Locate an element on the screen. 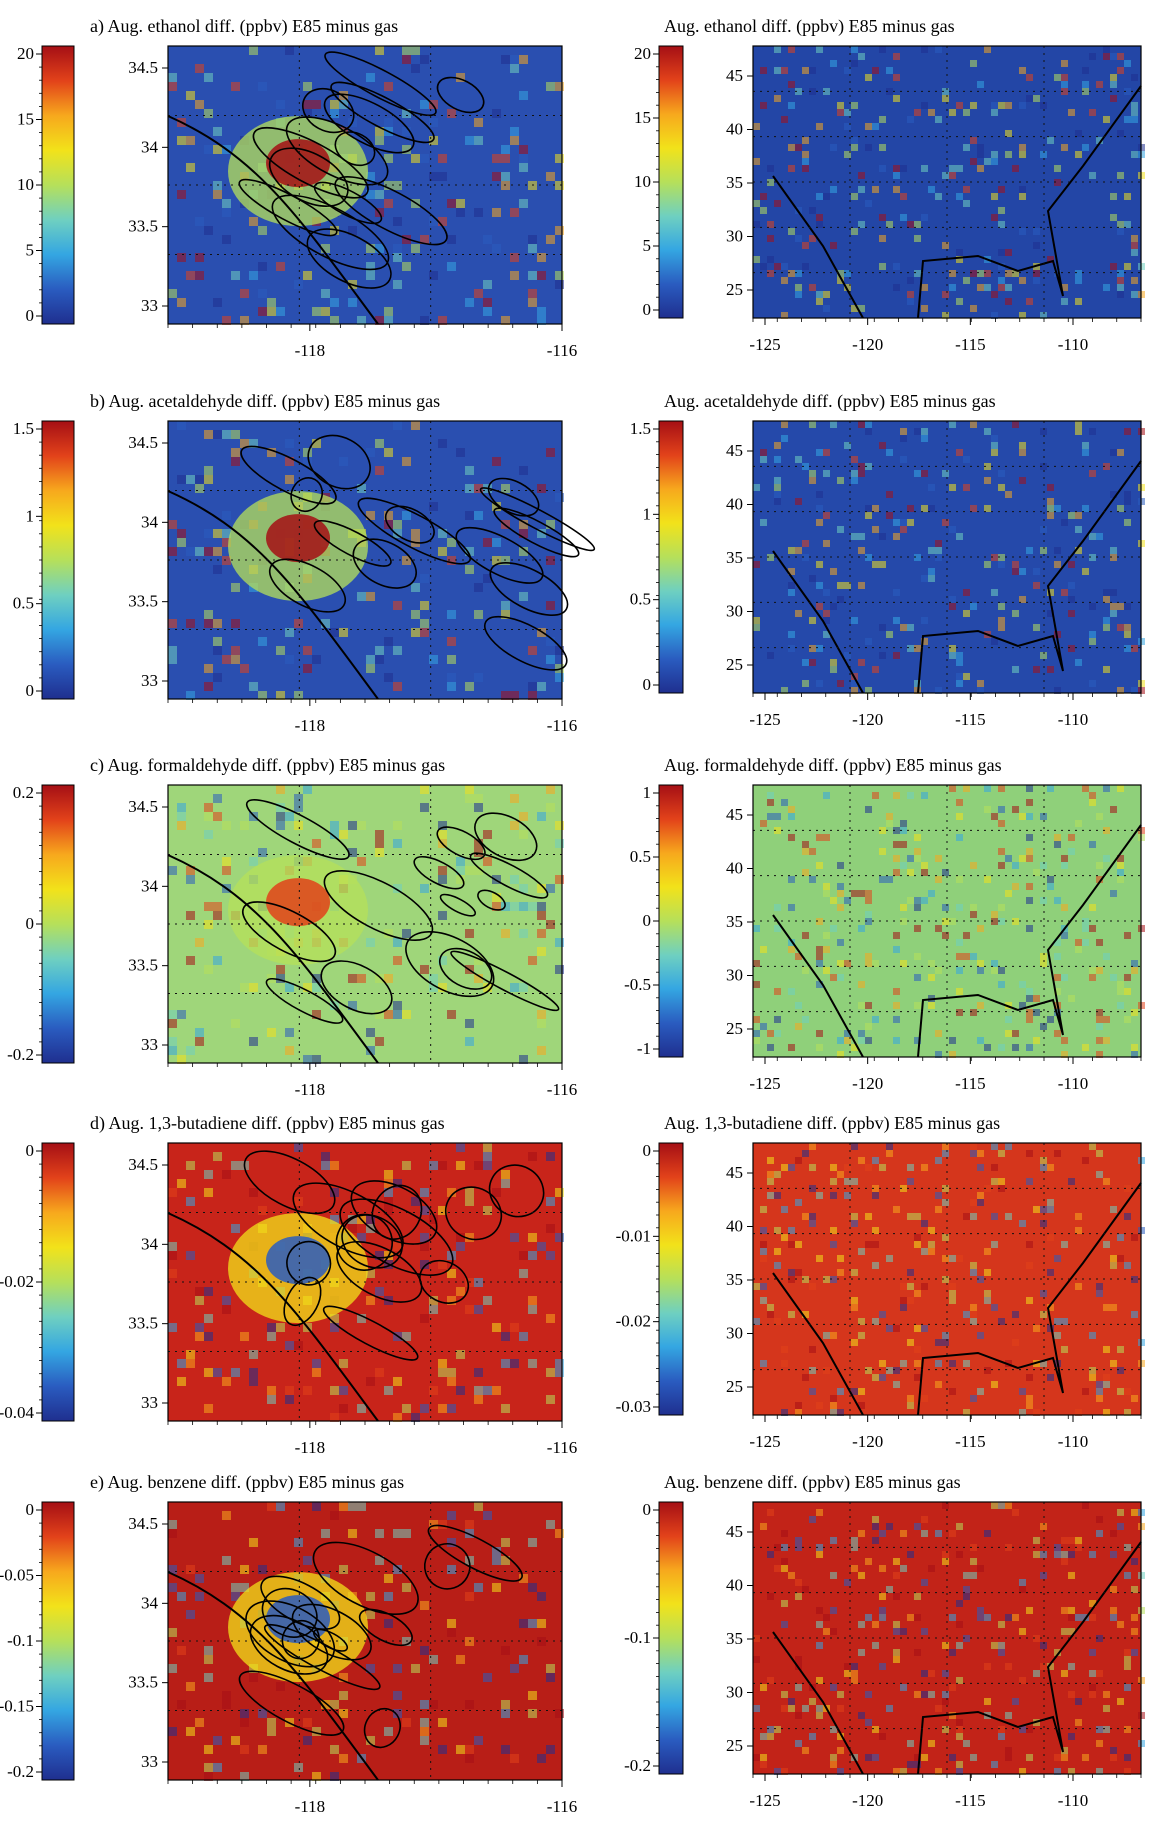 The image size is (1156, 1823). colorbar-tick-label: 1 is located at coordinates (647, 792).